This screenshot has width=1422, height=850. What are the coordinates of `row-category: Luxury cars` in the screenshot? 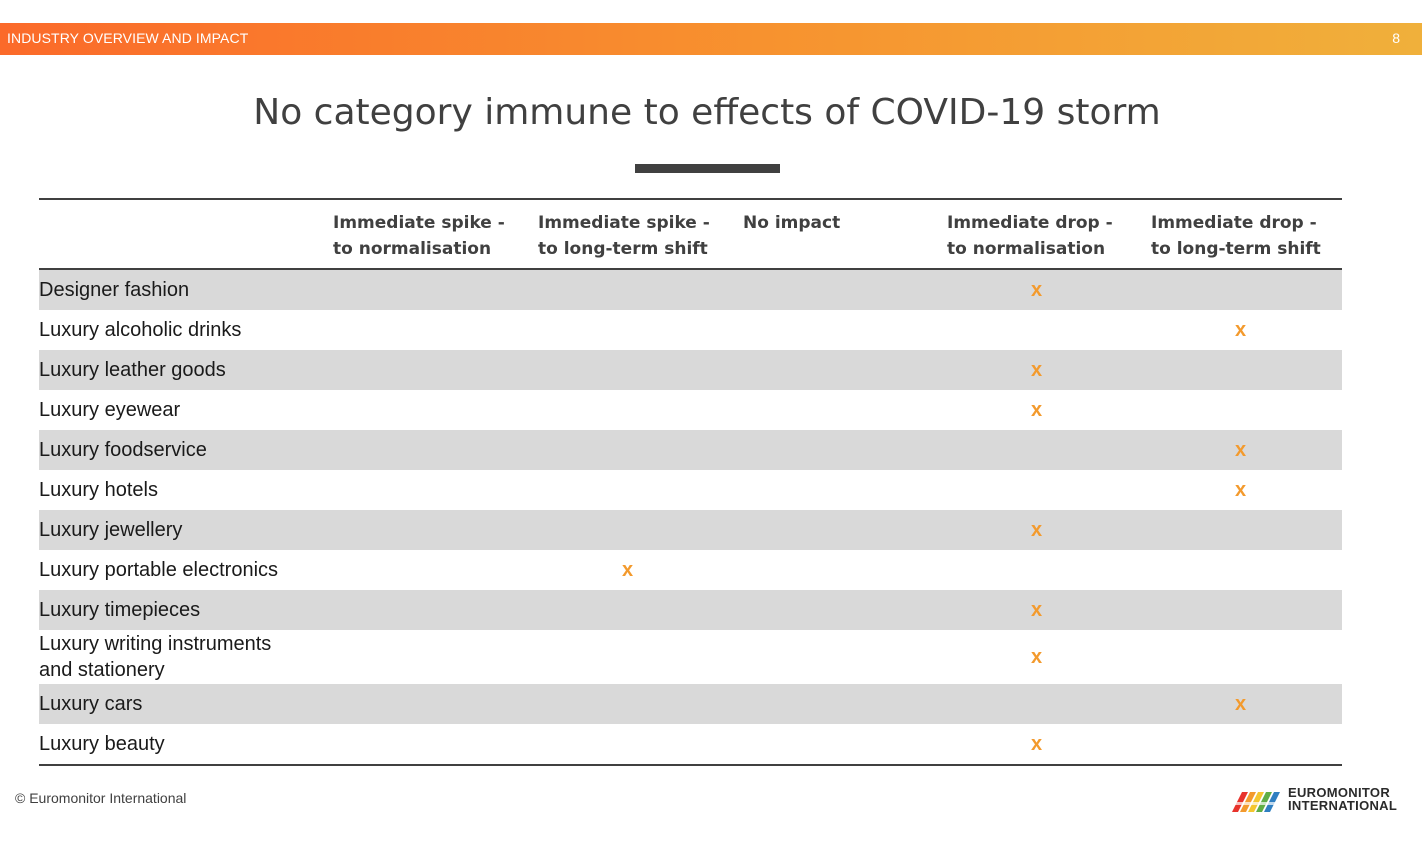 It's located at (186, 704).